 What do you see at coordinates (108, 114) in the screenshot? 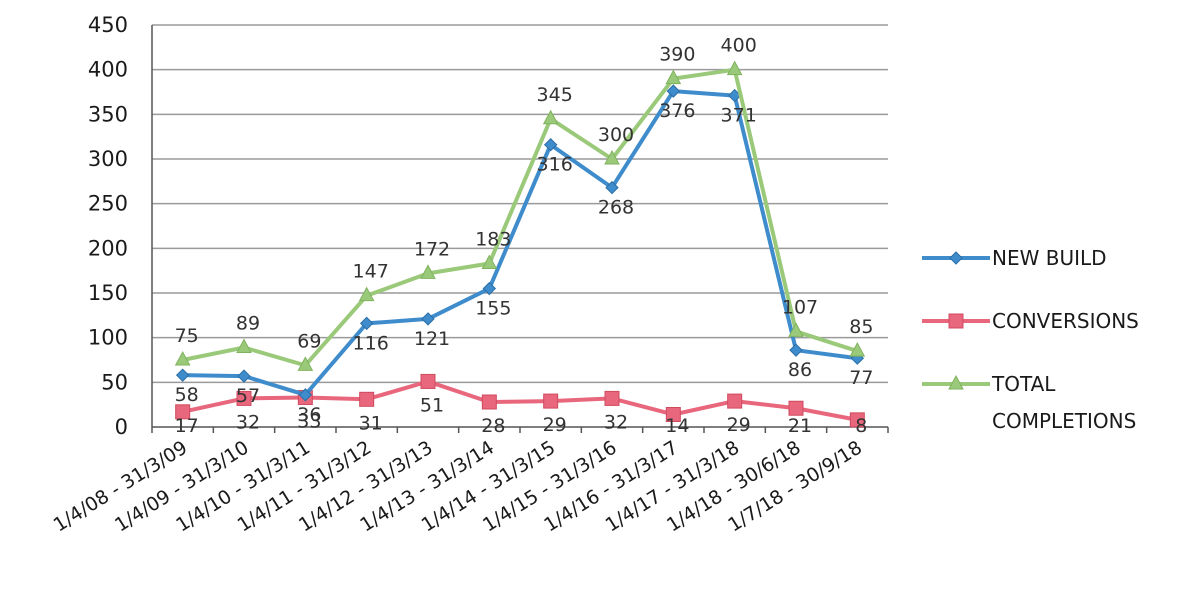
I see `y-tick-label: 350` at bounding box center [108, 114].